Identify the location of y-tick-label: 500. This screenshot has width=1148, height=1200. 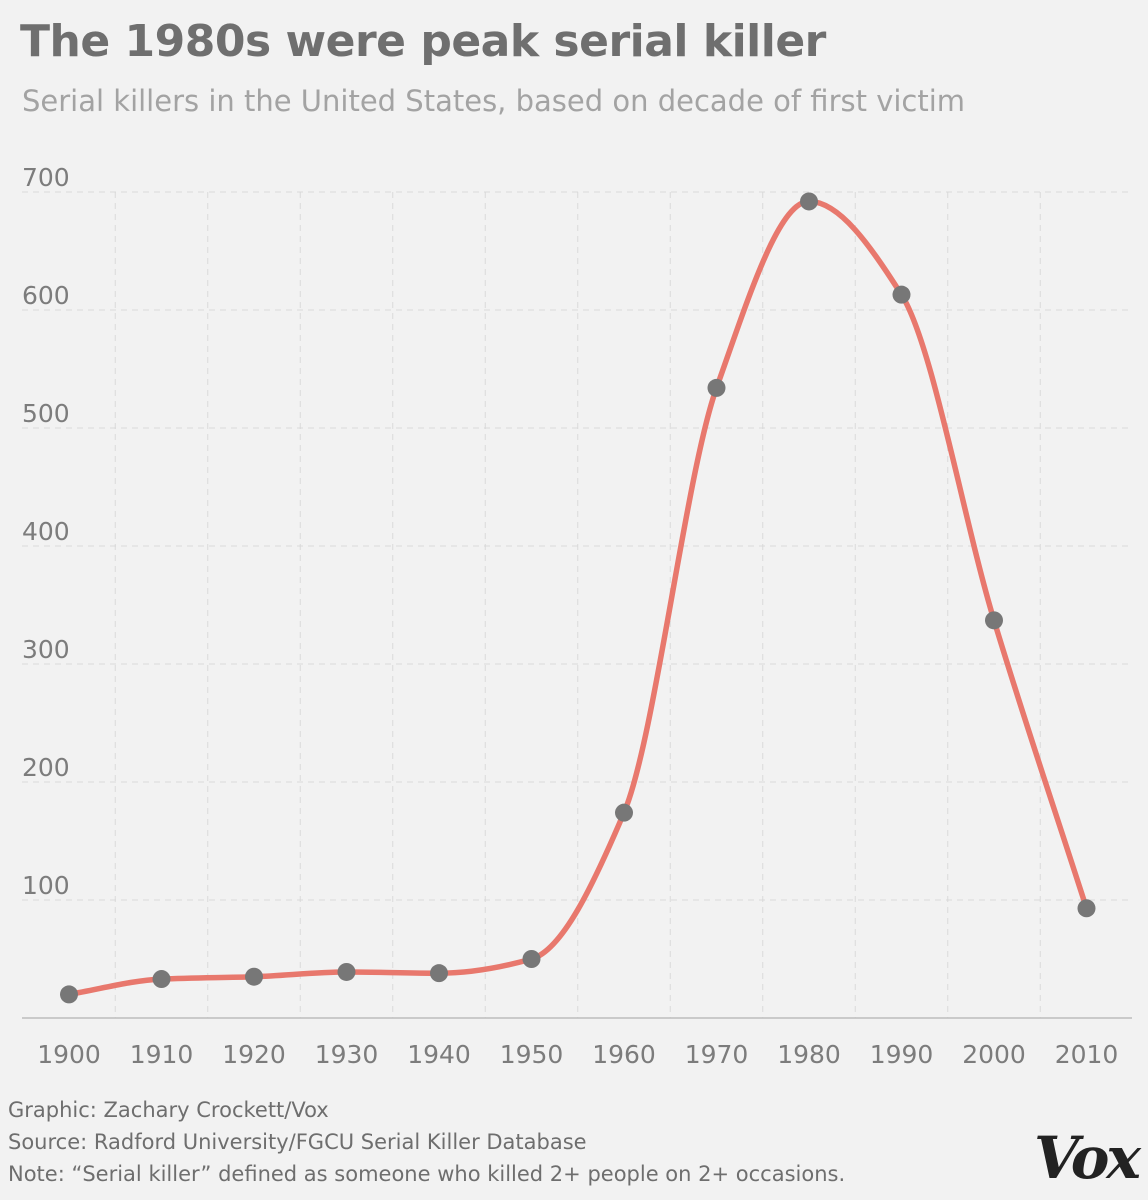
(46, 413).